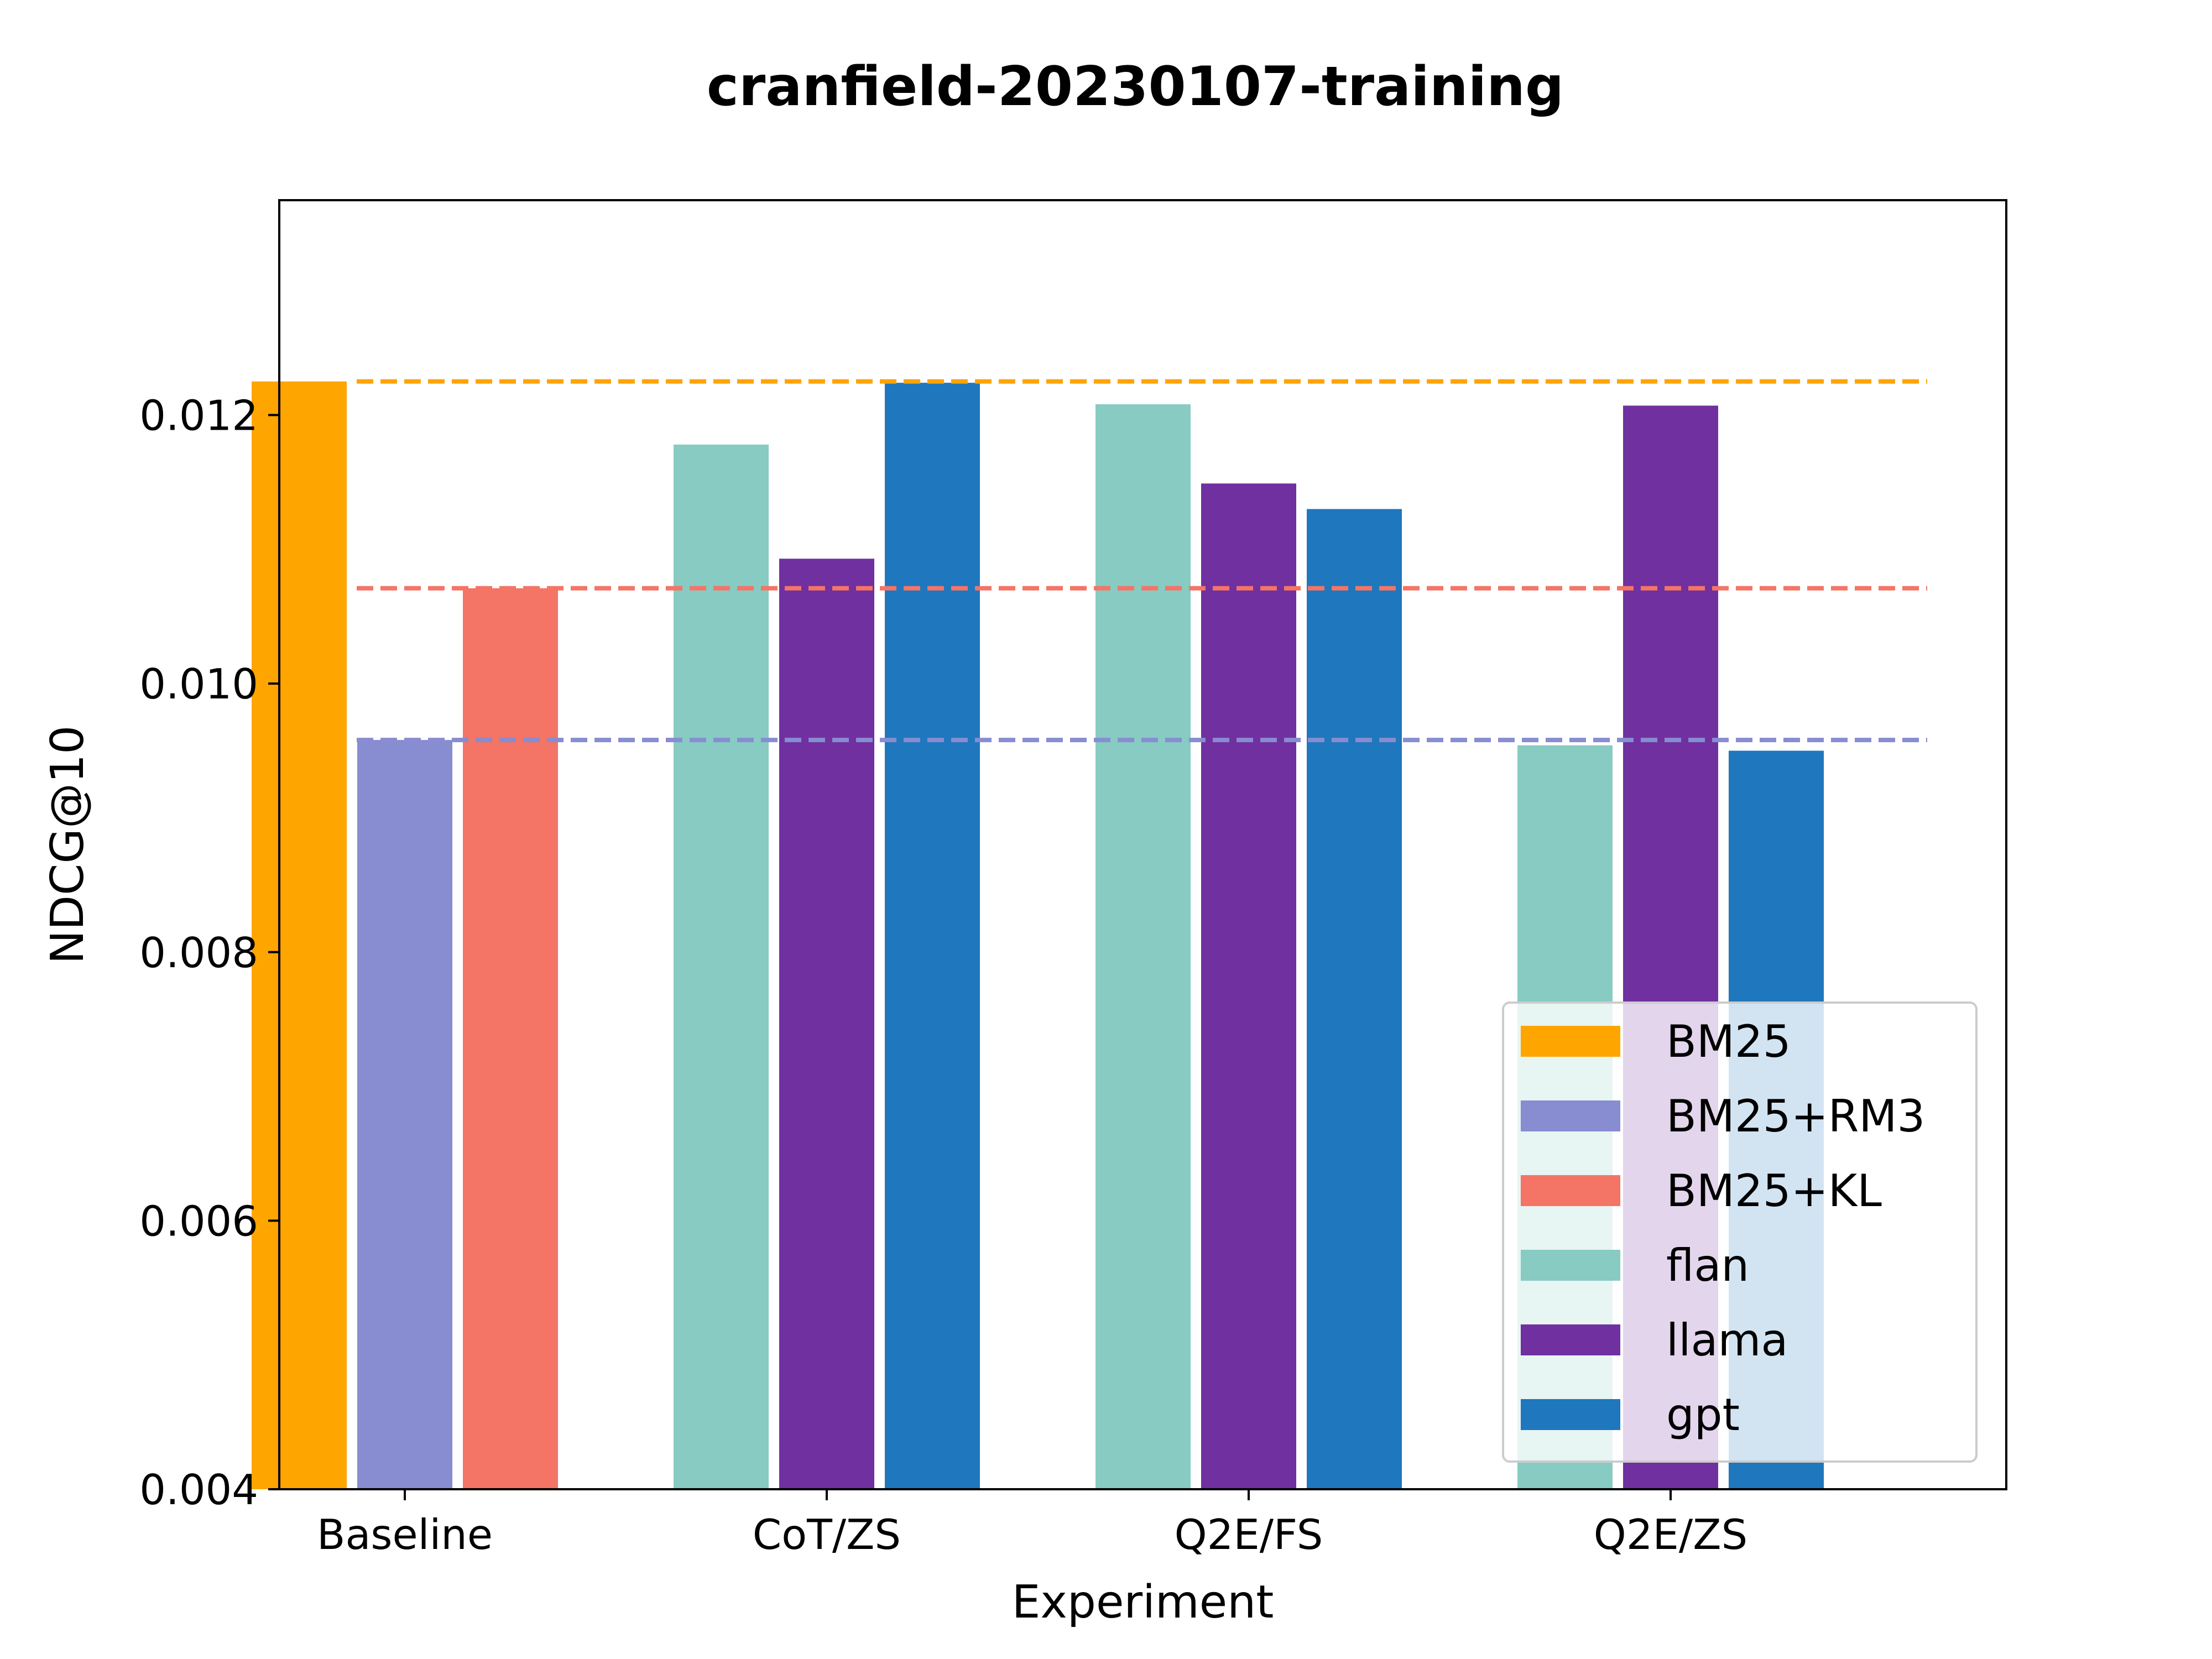 The width and height of the screenshot is (2212, 1659). Describe the element at coordinates (933, 937) in the screenshot. I see `bar-cot-zs-gpt` at that location.